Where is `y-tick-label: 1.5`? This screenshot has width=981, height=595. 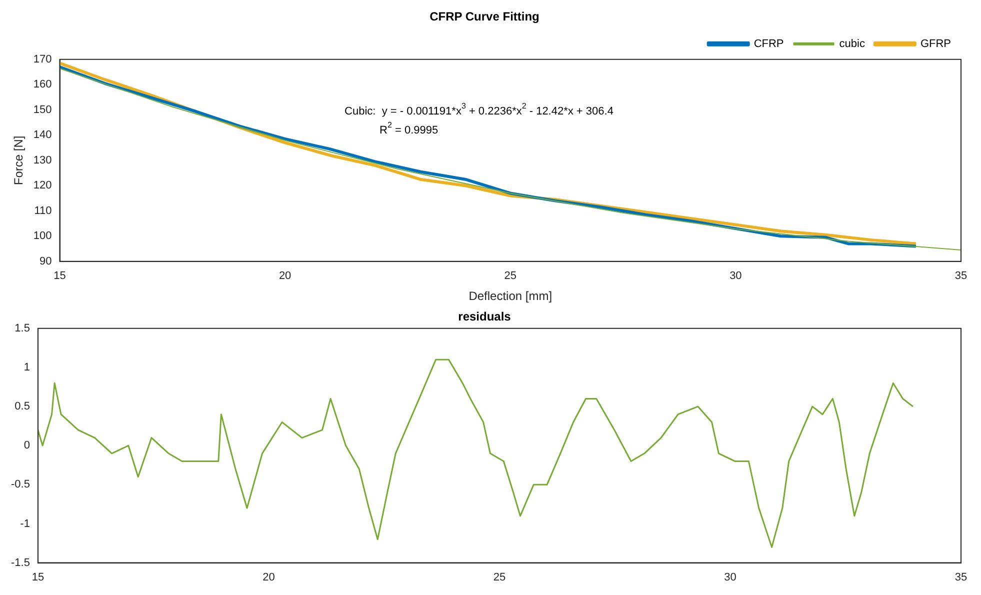 y-tick-label: 1.5 is located at coordinates (22, 328).